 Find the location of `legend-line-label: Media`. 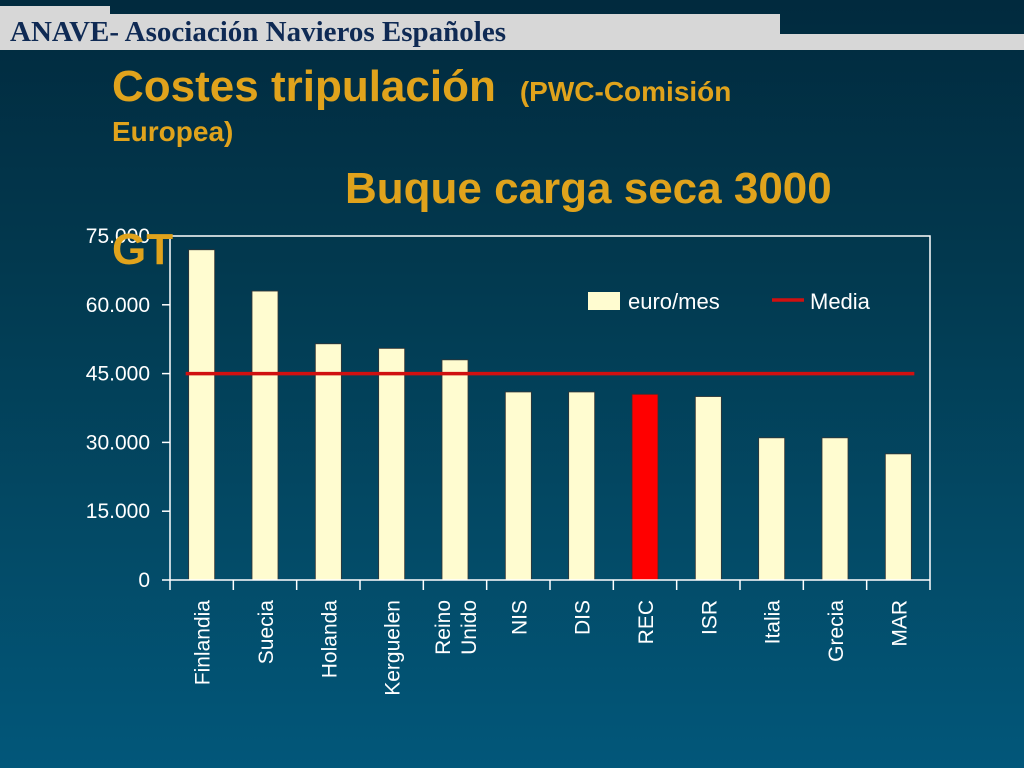

legend-line-label: Media is located at coordinates (840, 301).